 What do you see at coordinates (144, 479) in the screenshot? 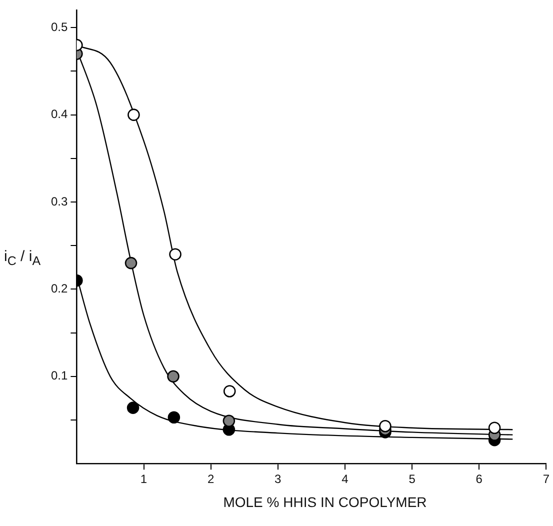
I see `x-tick-label: 1` at bounding box center [144, 479].